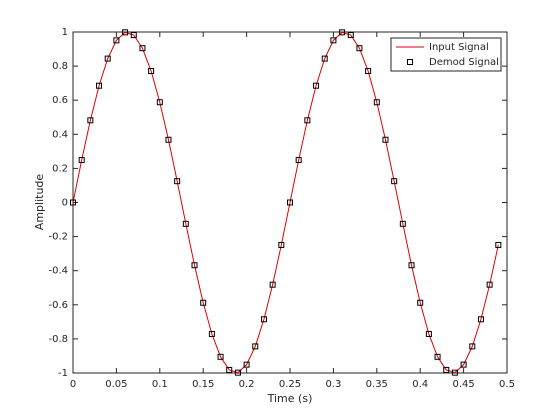 The image size is (560, 420). What do you see at coordinates (507, 384) in the screenshot?
I see `x-tick-label: 0.5` at bounding box center [507, 384].